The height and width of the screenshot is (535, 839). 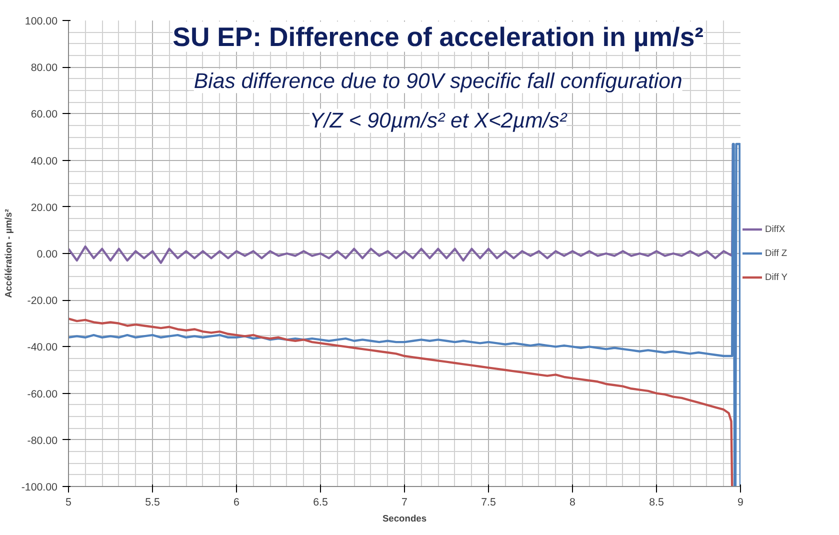 I want to click on y-tick-label: 80.00, so click(x=44, y=68).